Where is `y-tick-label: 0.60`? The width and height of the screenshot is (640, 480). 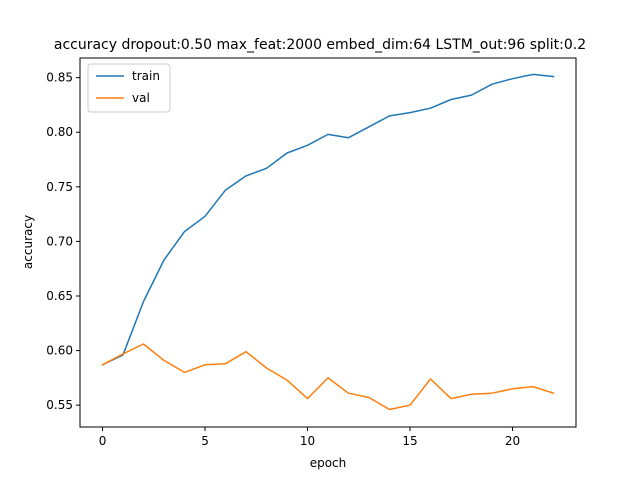
y-tick-label: 0.60 is located at coordinates (59, 351).